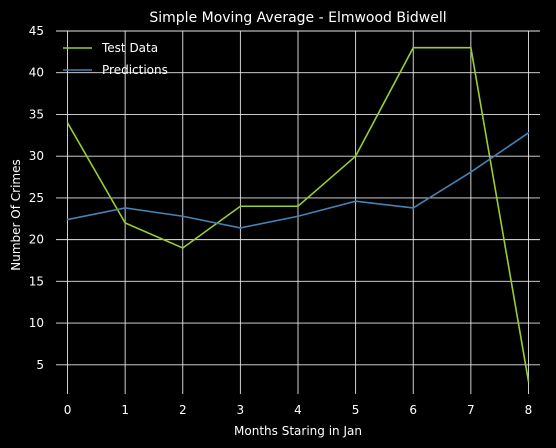 This screenshot has width=556, height=448. Describe the element at coordinates (356, 410) in the screenshot. I see `x-tick-label: 5` at that location.